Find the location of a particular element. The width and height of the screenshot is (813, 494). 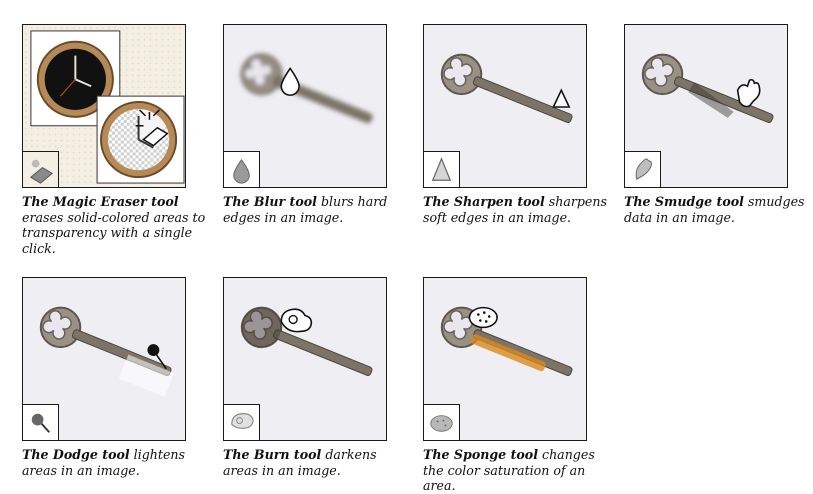

burn-caption: The Burn tool darkens areas in an image. is located at coordinates (315, 462).